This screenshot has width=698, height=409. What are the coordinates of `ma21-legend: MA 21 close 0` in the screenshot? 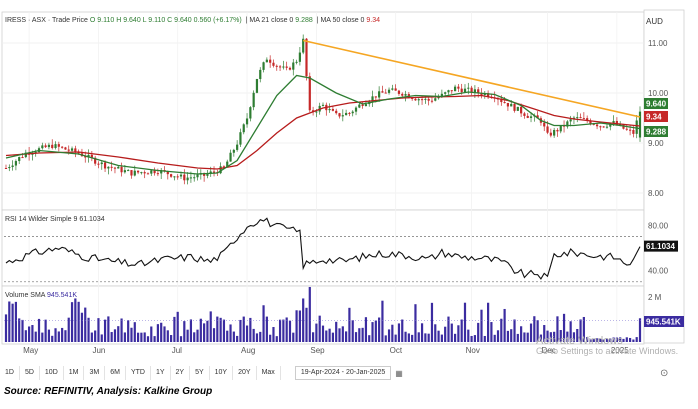 It's located at (271, 20).